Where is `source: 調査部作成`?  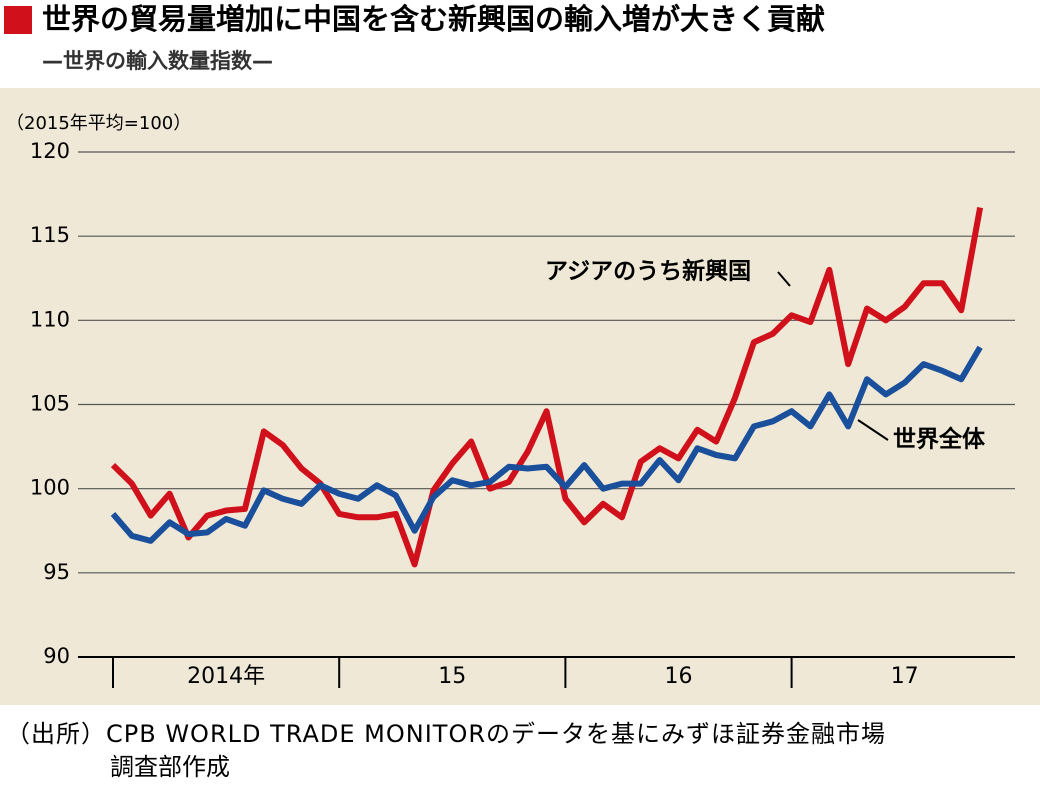 source: 調査部作成 is located at coordinates (170, 767).